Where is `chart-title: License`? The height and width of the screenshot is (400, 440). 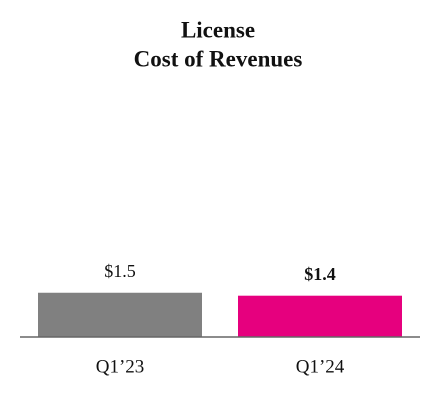 chart-title: License is located at coordinates (218, 29).